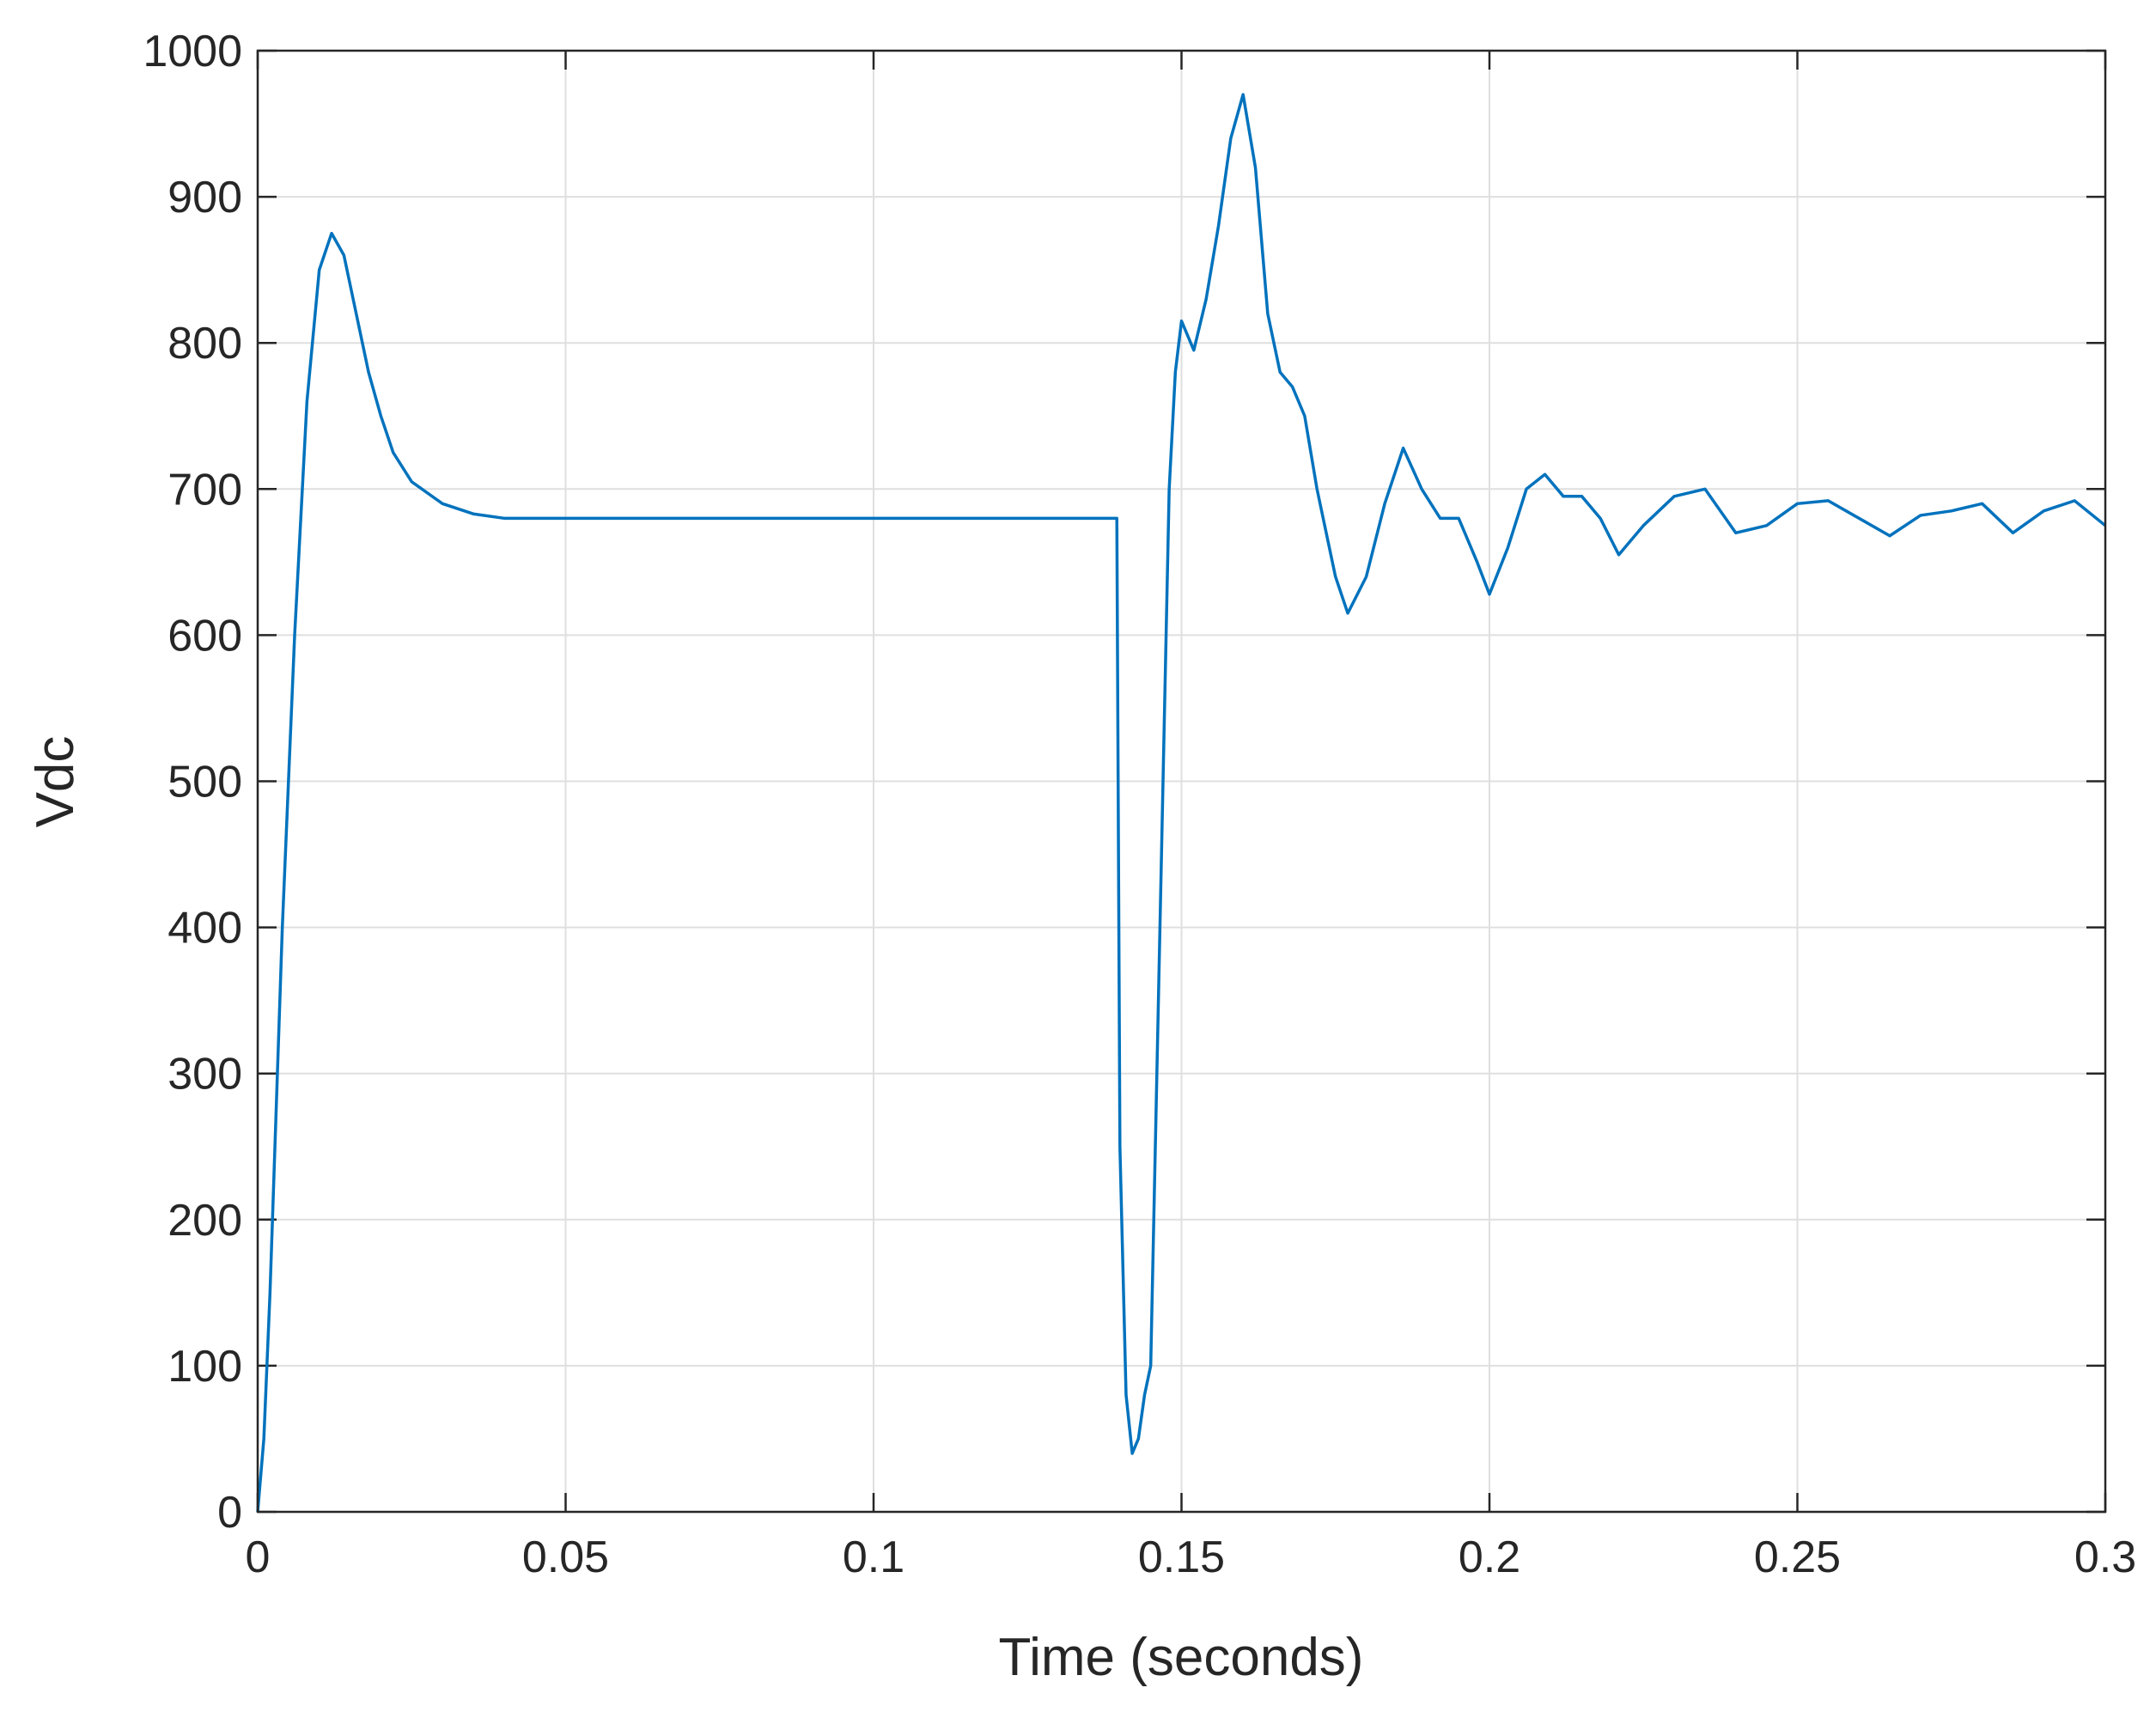 The width and height of the screenshot is (2156, 1712). What do you see at coordinates (192, 51) in the screenshot?
I see `y-tick-label: 1000` at bounding box center [192, 51].